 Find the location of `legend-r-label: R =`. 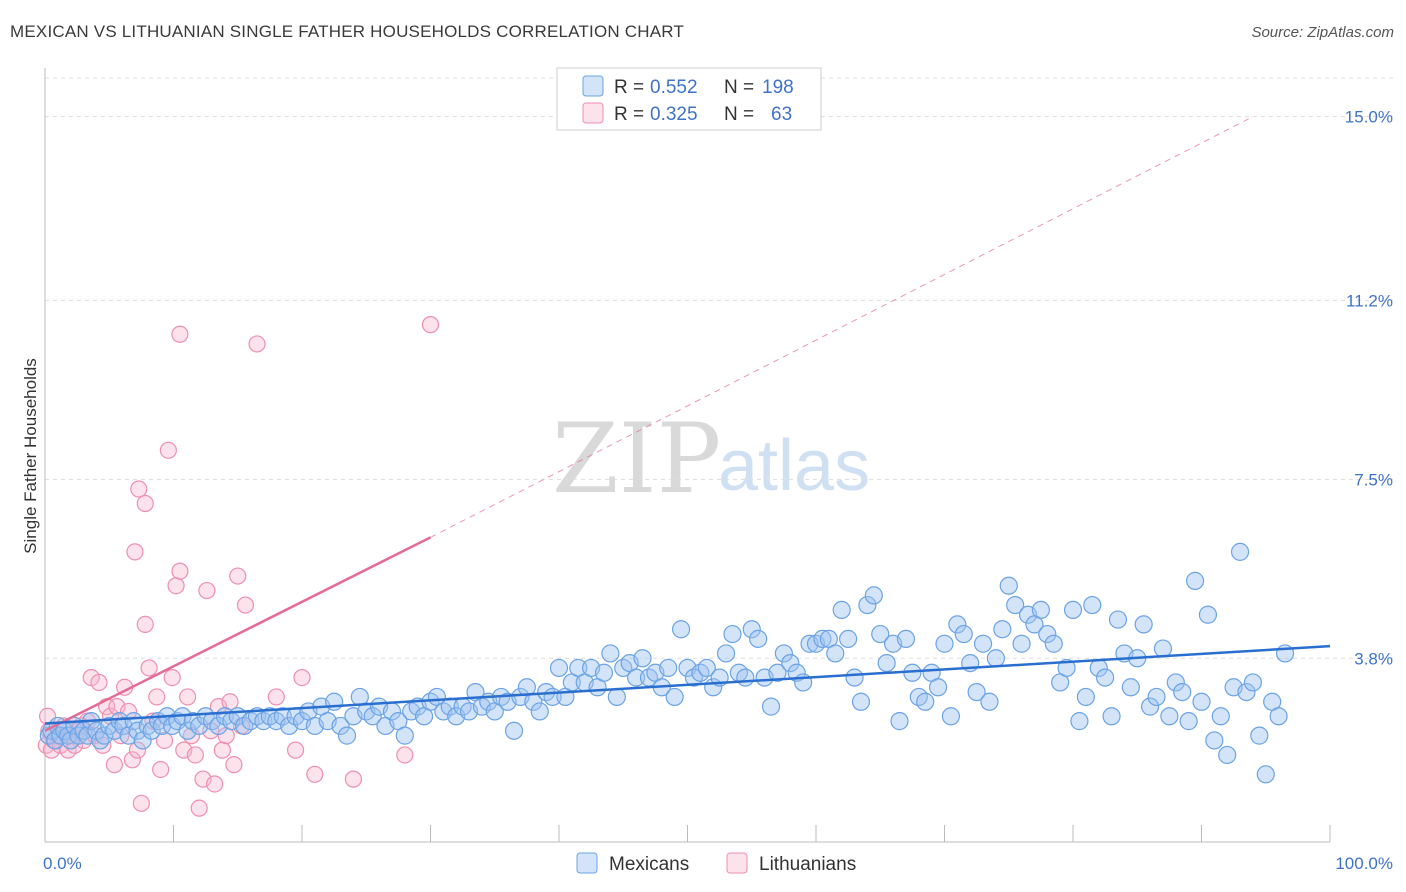

legend-r-label: R = is located at coordinates (629, 87).